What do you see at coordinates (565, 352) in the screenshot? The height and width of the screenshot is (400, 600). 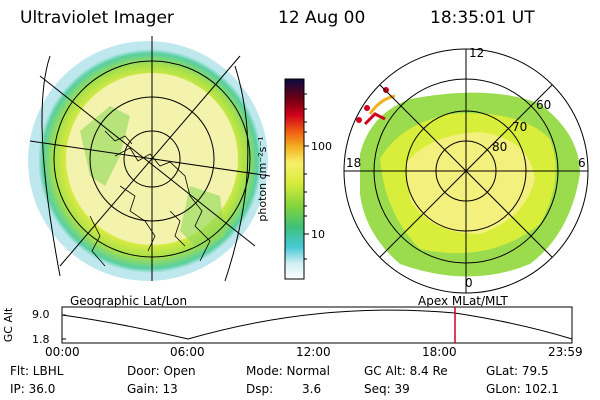 I see `time-tick-2359: 23:59` at bounding box center [565, 352].